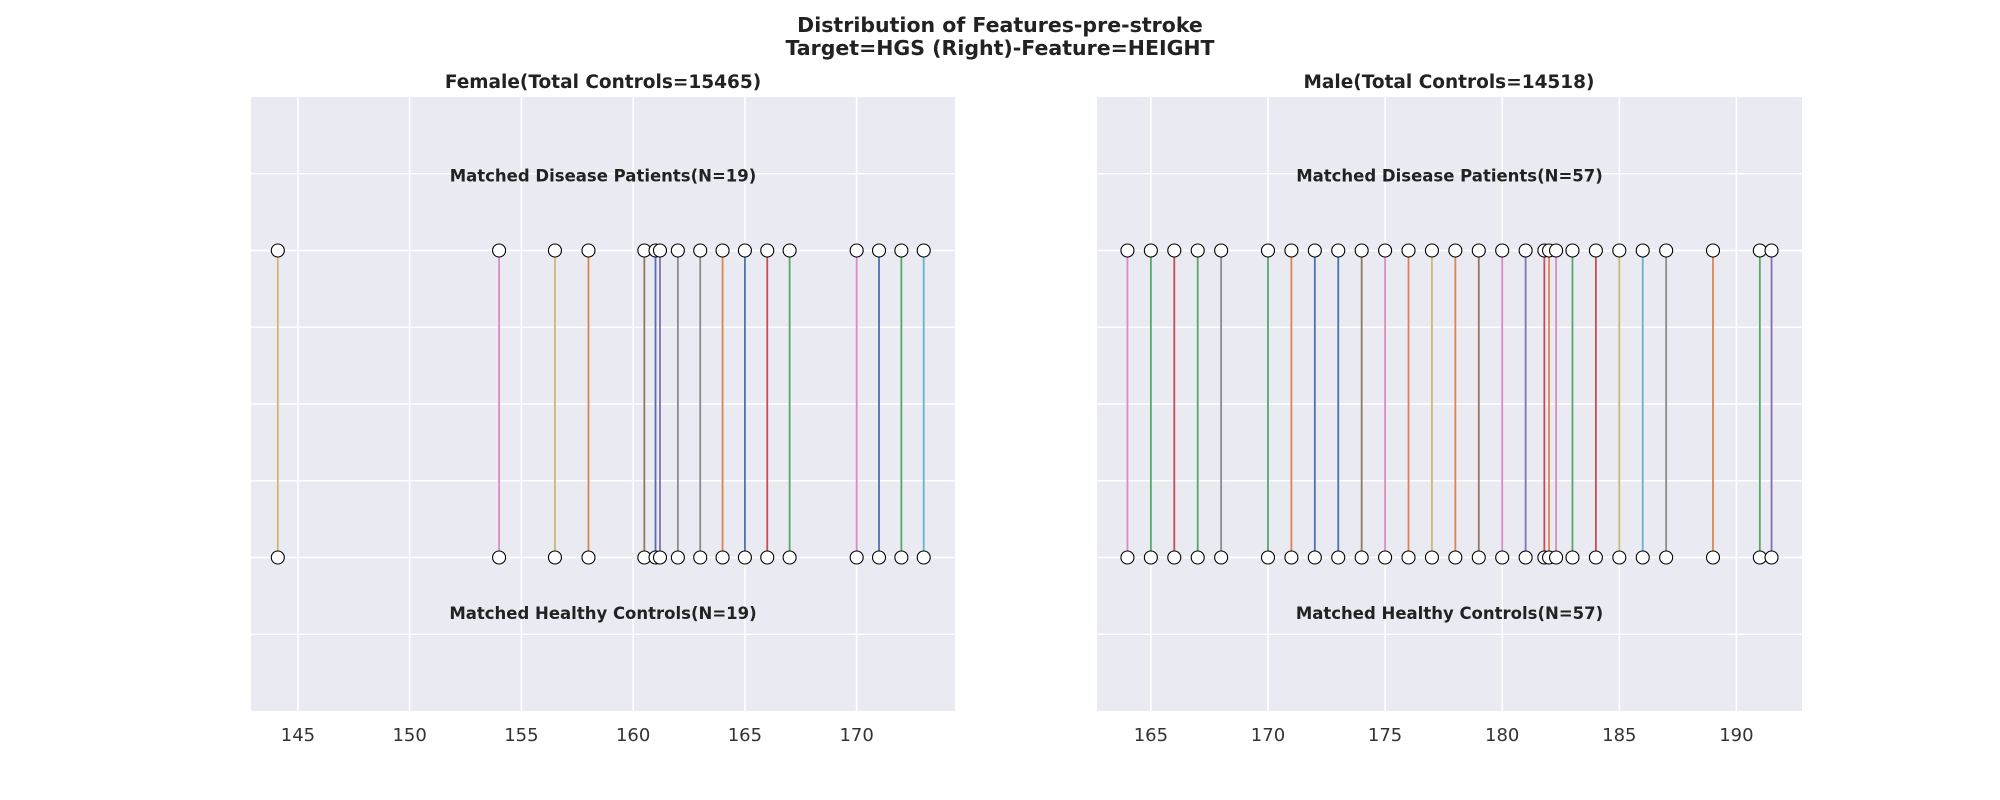  I want to click on figure-title-line2: Target=HGS (Right)-Feature=HEIGHT, so click(999, 48).